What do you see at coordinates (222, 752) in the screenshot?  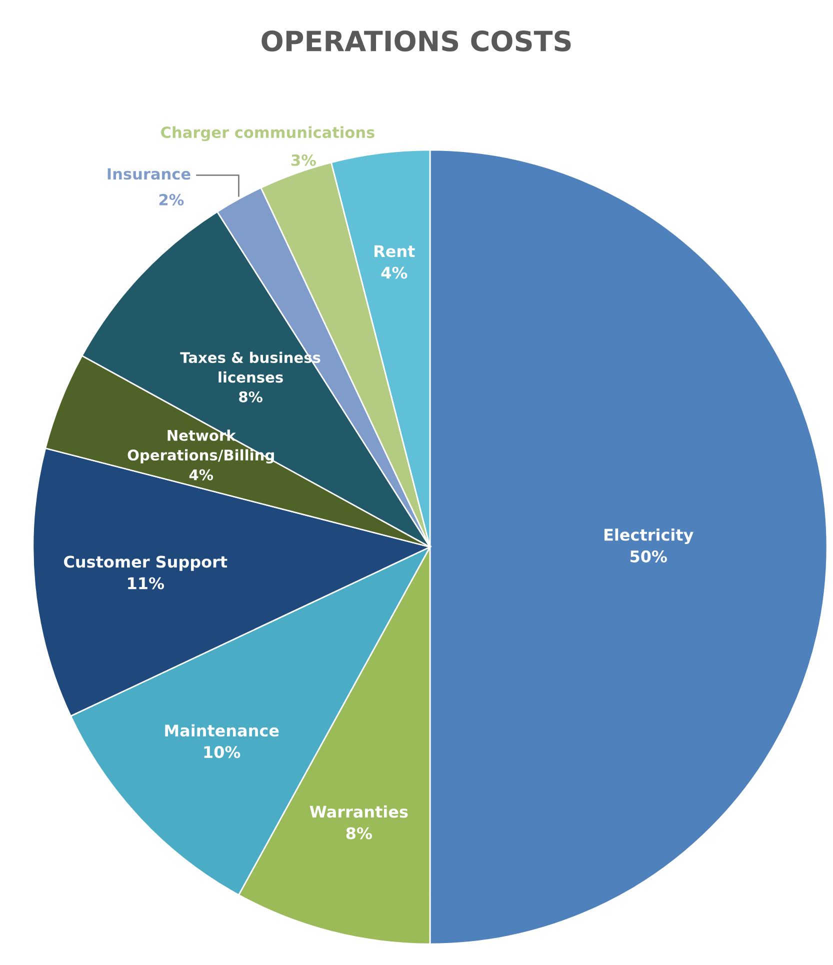 I see `data-label: 10%` at bounding box center [222, 752].